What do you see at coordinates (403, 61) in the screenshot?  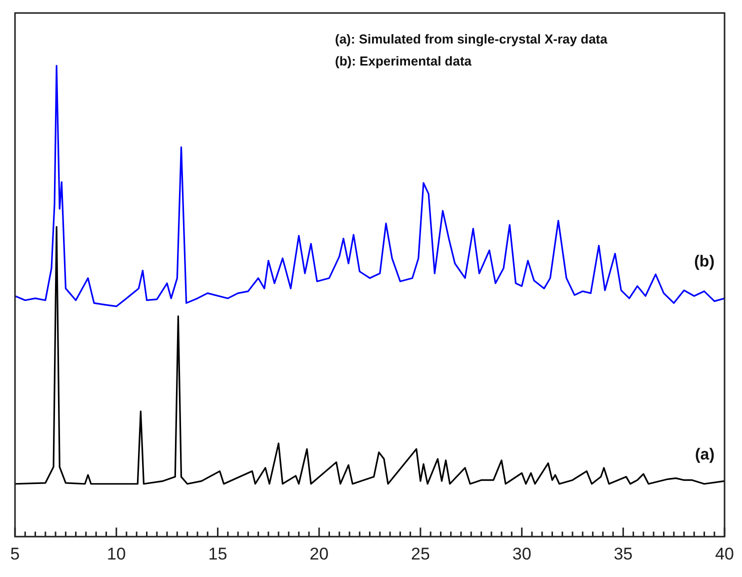 I see `annotation: (b): Experimental data` at bounding box center [403, 61].